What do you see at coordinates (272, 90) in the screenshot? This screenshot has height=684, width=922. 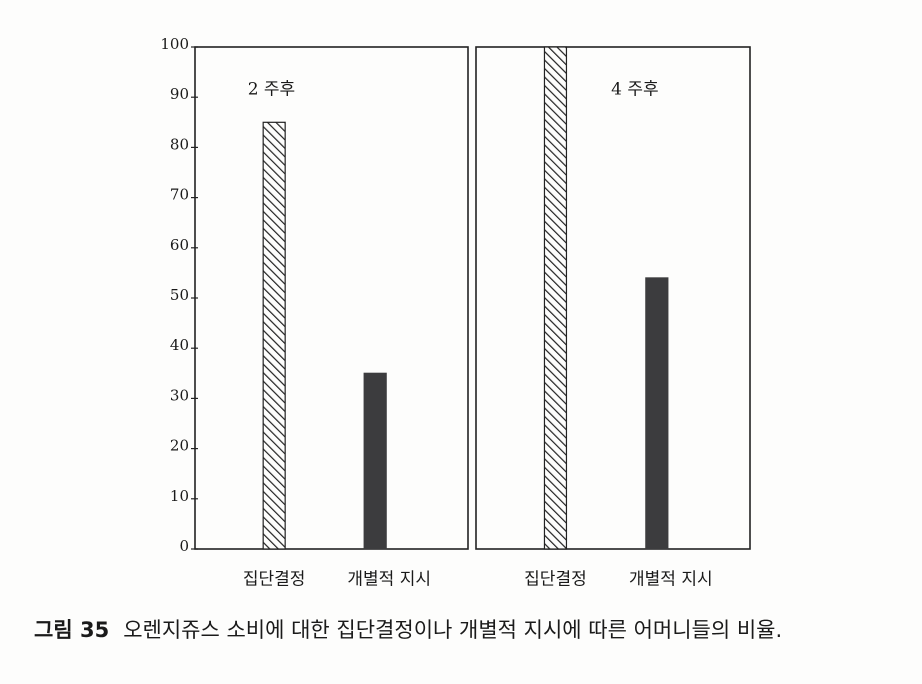 I see `panel-title: 2 주후` at bounding box center [272, 90].